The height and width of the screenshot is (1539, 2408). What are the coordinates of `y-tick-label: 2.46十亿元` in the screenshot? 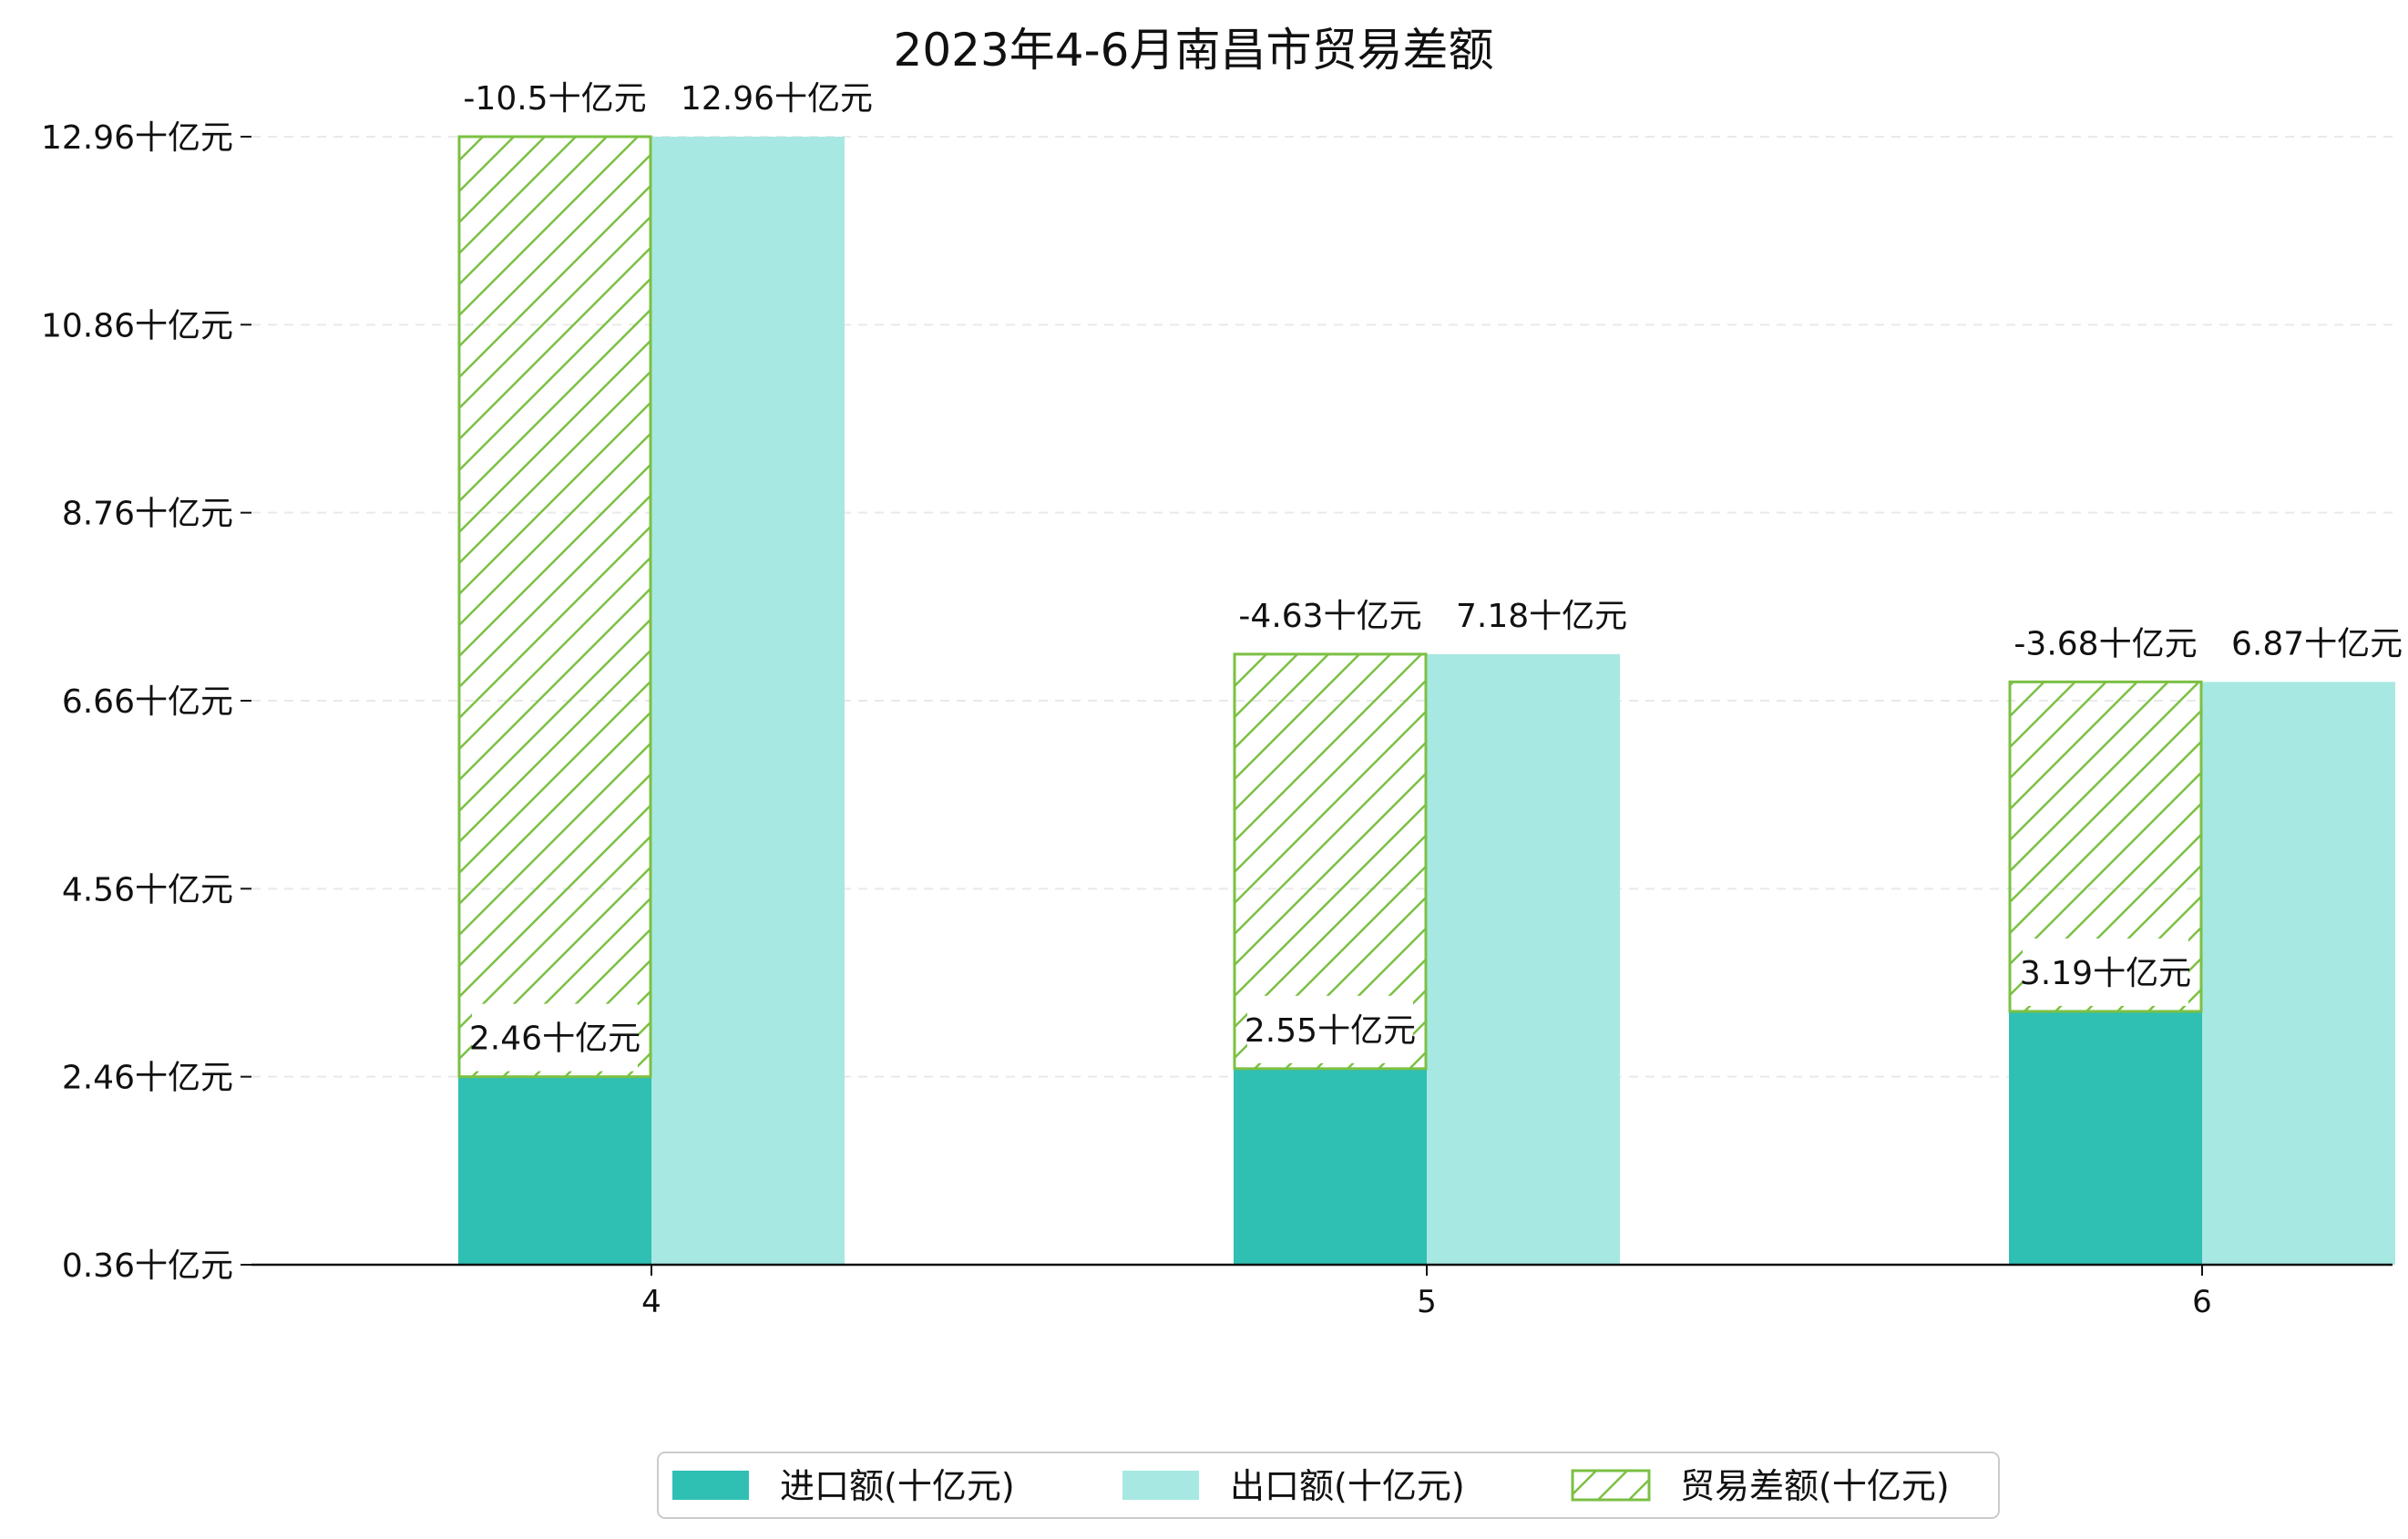 It's located at (148, 1078).